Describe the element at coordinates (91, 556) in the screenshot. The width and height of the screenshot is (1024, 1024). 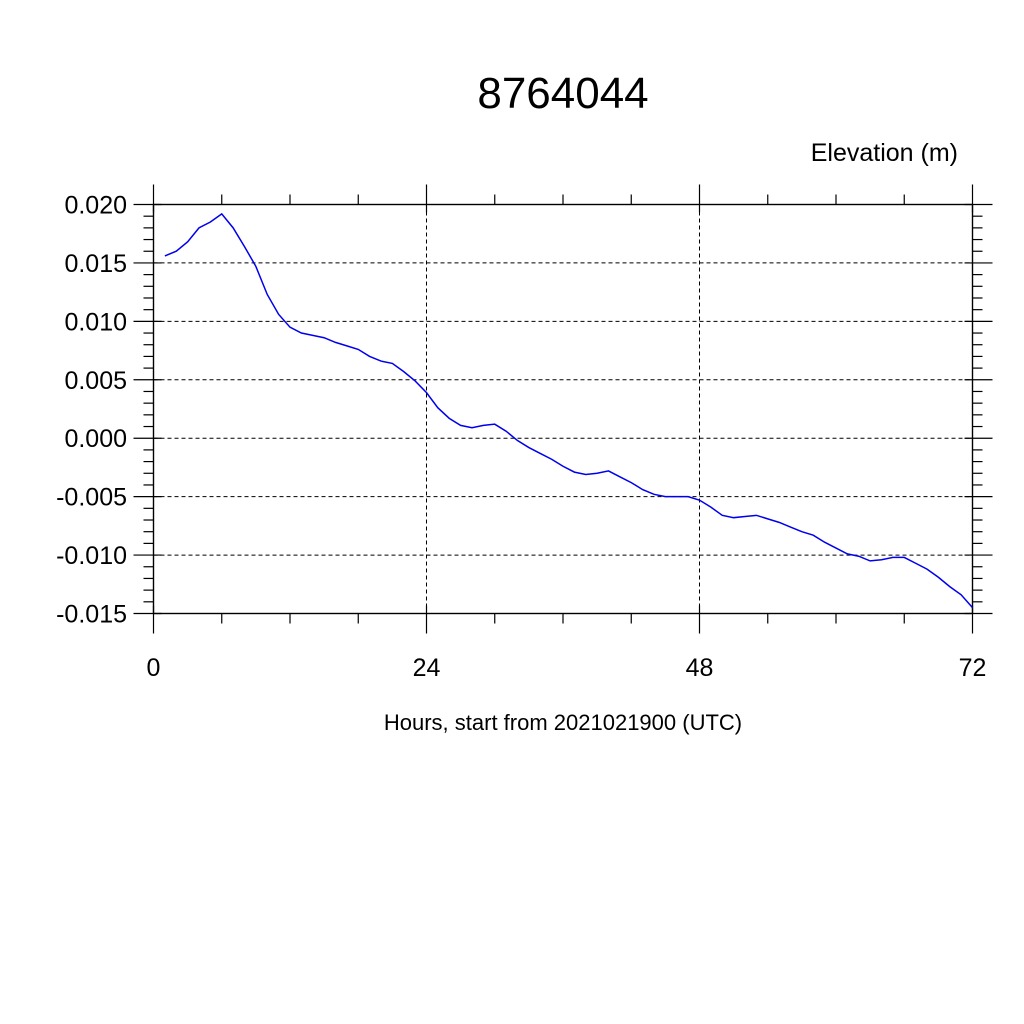
I see `y-tick-label--0.010: -0.010` at that location.